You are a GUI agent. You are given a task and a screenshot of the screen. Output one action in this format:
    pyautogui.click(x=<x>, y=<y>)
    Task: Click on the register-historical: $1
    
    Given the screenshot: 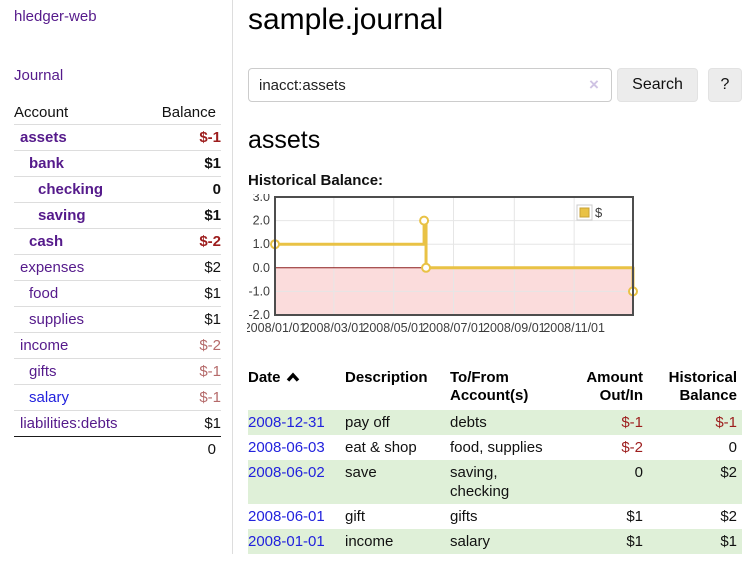 What is the action you would take?
    pyautogui.click(x=728, y=541)
    